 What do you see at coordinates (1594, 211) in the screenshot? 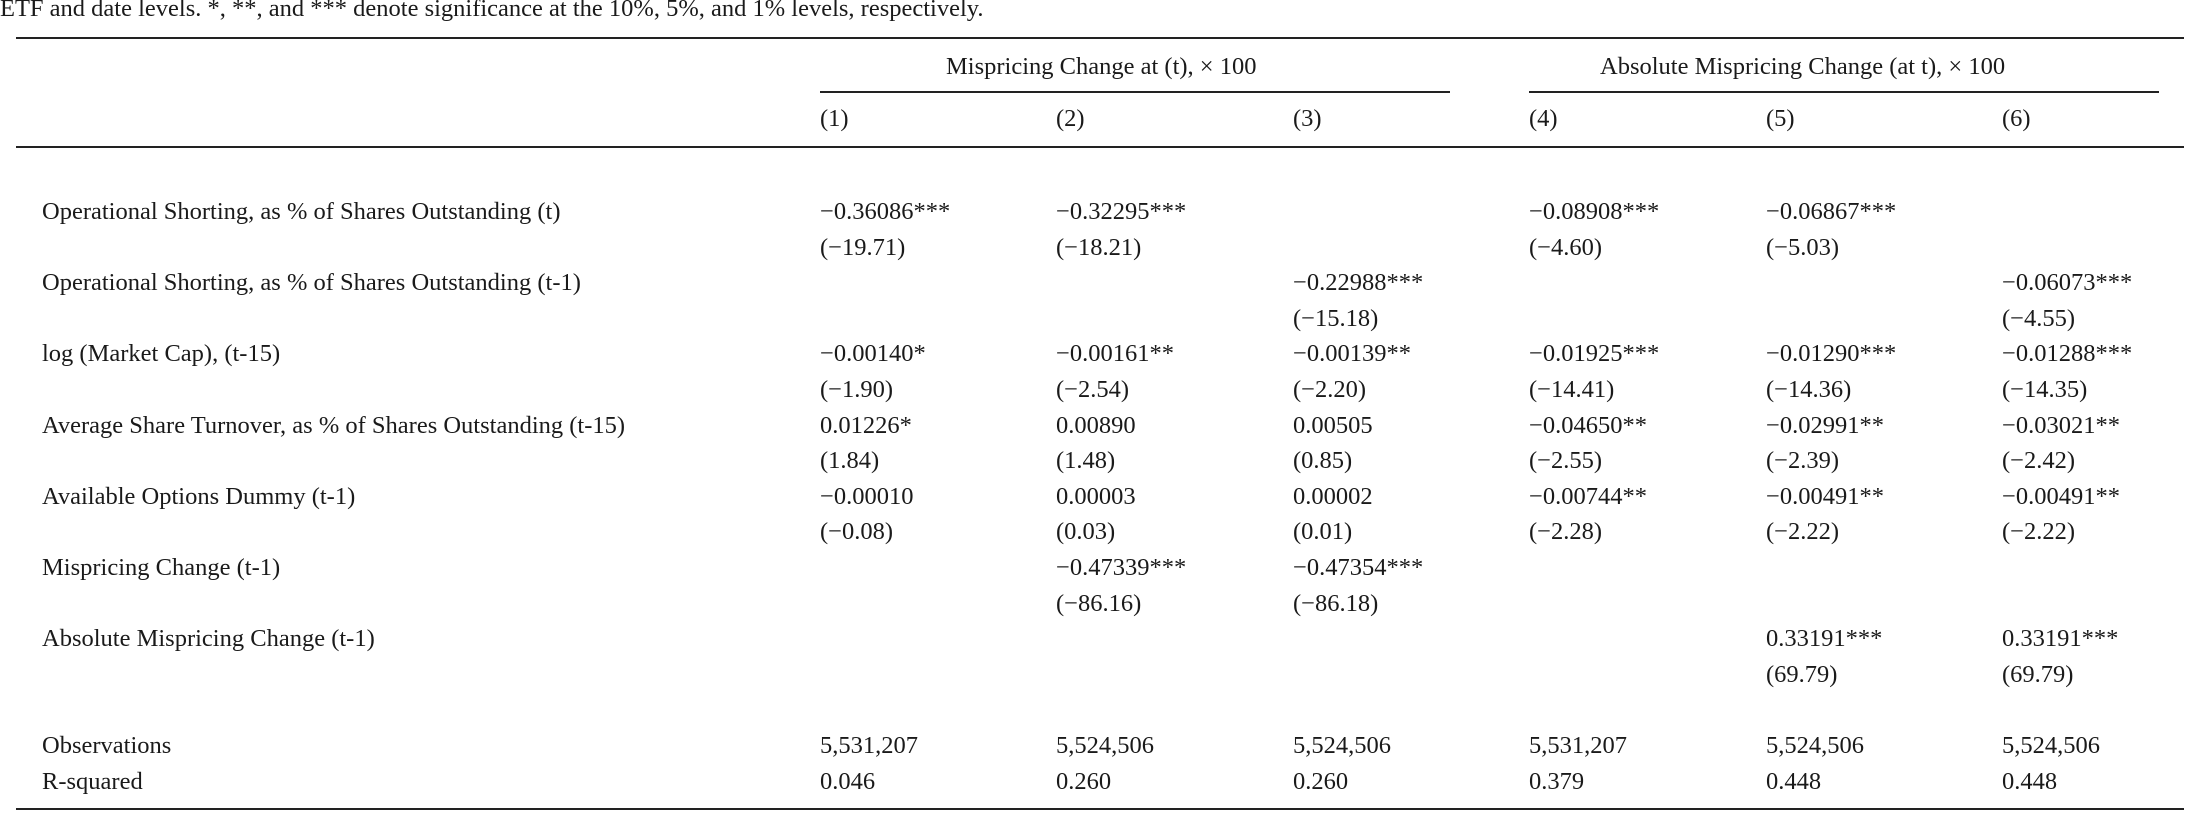
I see `coefficient-cell: −0.08908***` at bounding box center [1594, 211].